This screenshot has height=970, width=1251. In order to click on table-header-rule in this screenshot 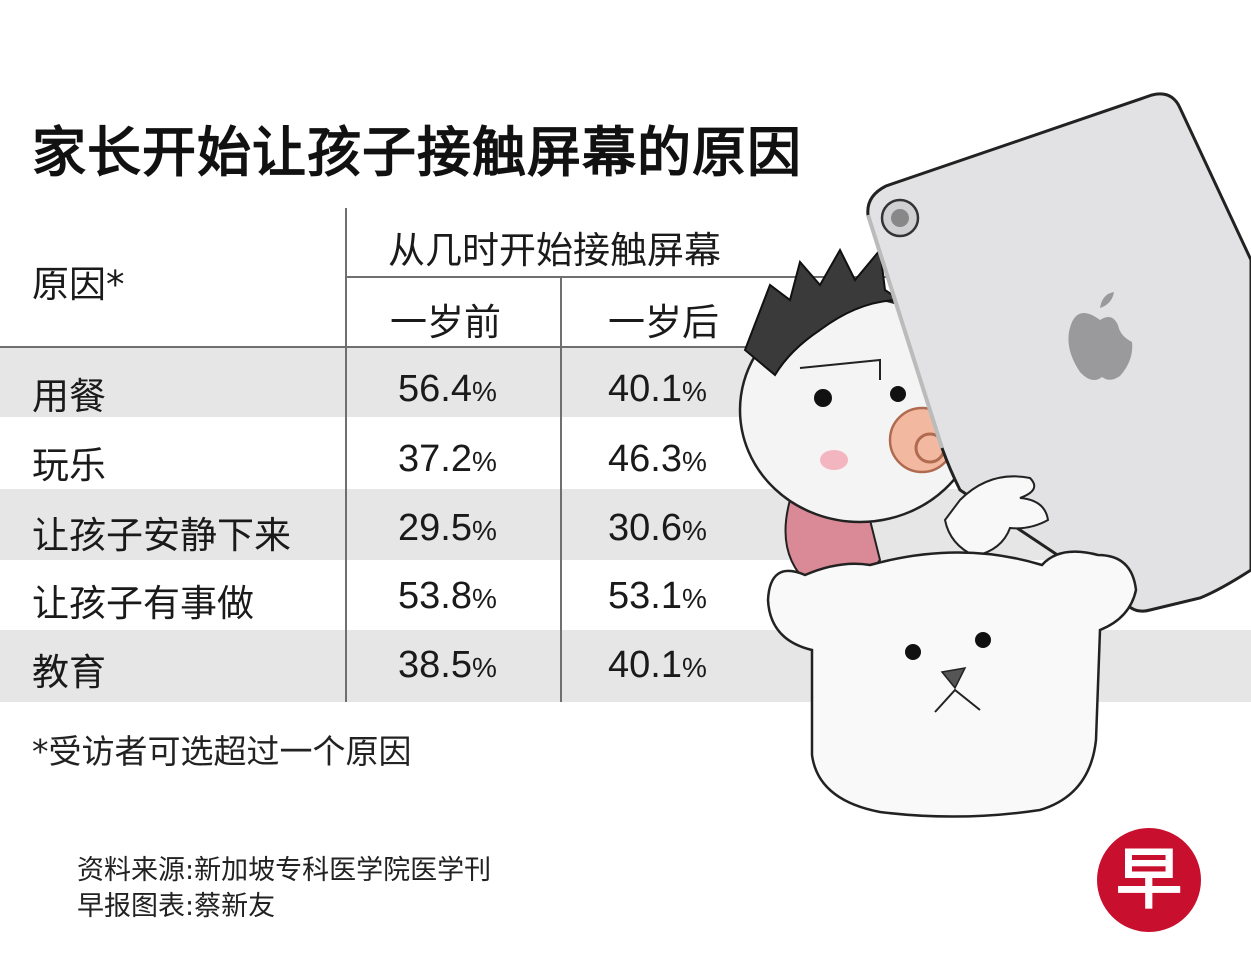, I will do `click(625, 347)`.